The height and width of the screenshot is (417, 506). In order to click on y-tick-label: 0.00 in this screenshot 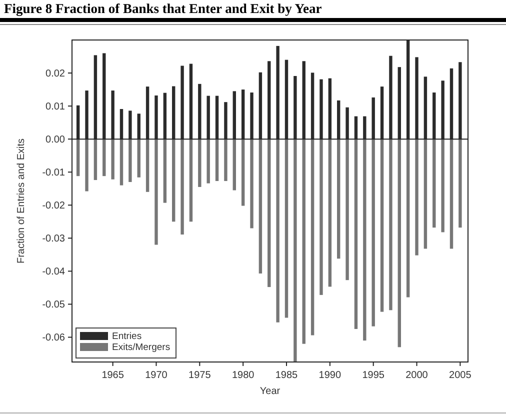, I will do `click(56, 140)`.